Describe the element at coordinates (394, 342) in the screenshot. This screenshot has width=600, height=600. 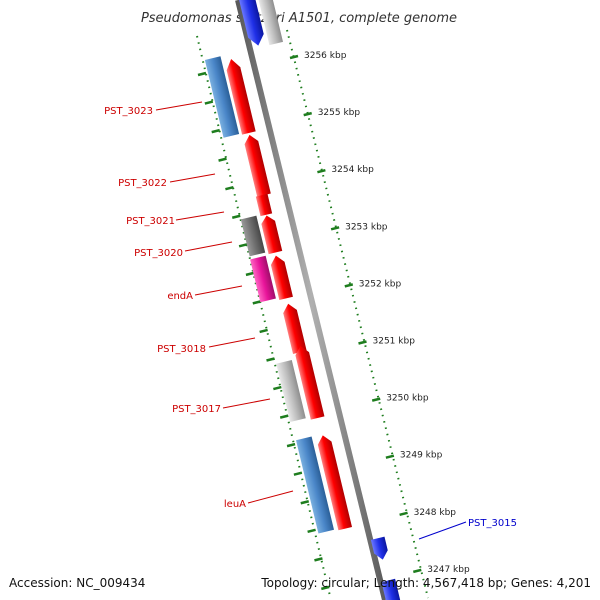
I see `kbp-label: 3251 kbp` at that location.